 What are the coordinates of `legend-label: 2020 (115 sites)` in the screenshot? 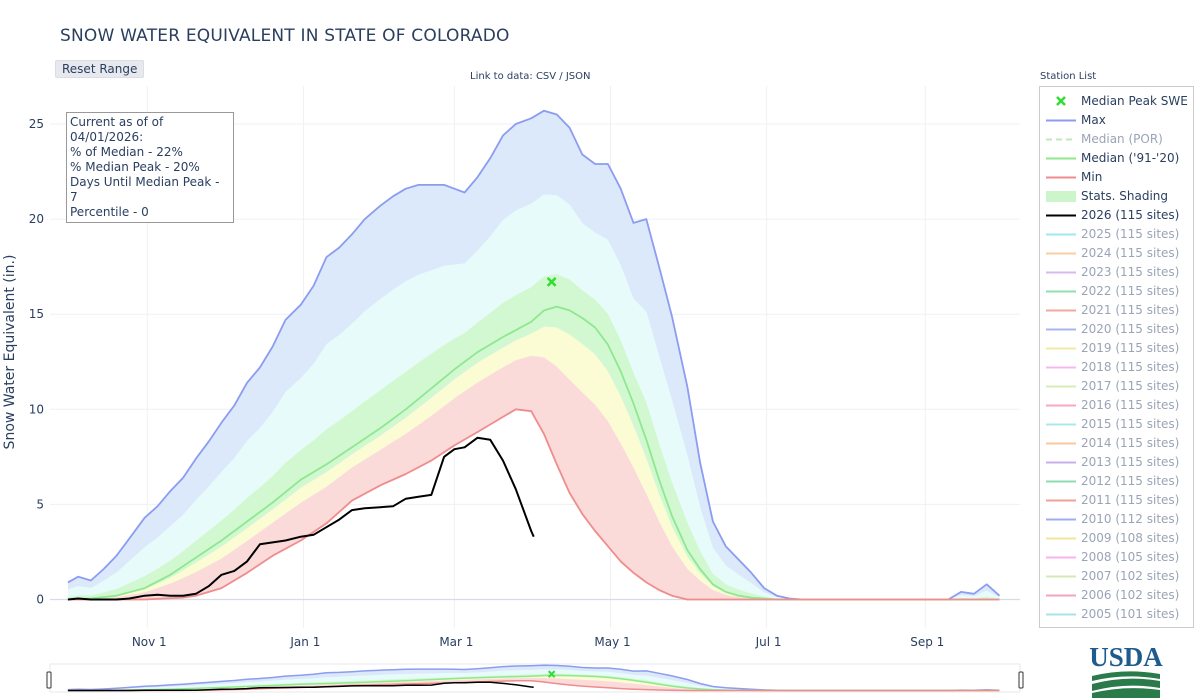 It's located at (1130, 329).